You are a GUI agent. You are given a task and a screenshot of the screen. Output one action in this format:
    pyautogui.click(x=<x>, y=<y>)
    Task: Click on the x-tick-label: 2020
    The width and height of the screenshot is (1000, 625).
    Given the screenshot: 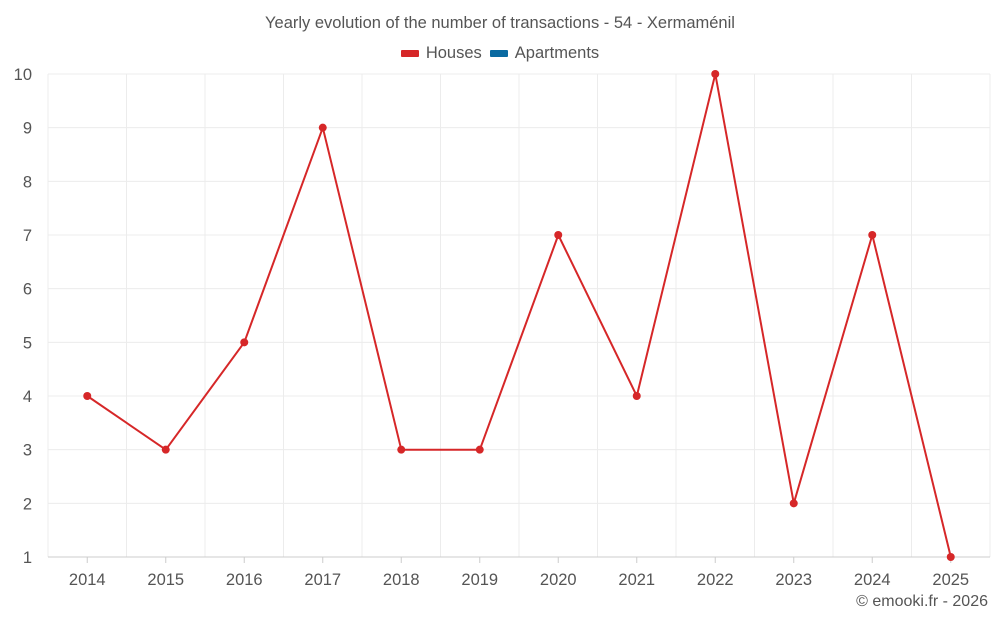 What is the action you would take?
    pyautogui.click(x=558, y=580)
    